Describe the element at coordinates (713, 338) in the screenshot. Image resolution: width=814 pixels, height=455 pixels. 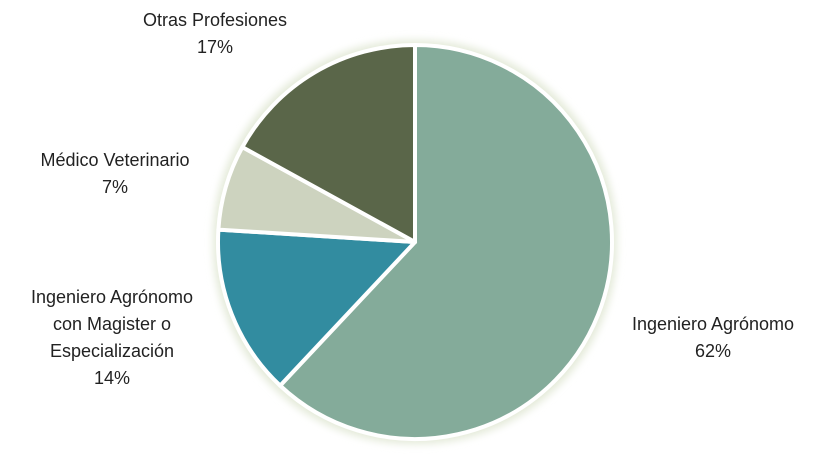
I see `slice-label: Ingeniero Agrónomo 62%` at that location.